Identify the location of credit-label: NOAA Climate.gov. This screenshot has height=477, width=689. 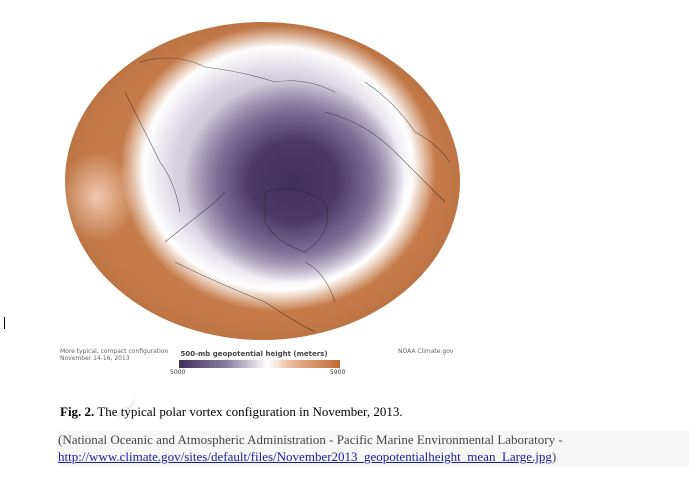
(426, 351).